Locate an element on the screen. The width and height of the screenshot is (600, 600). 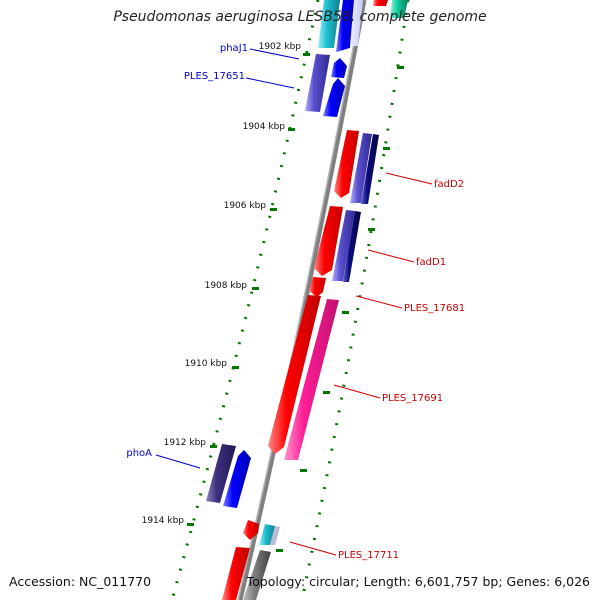
gene-label-phoA: phoA is located at coordinates (139, 453).